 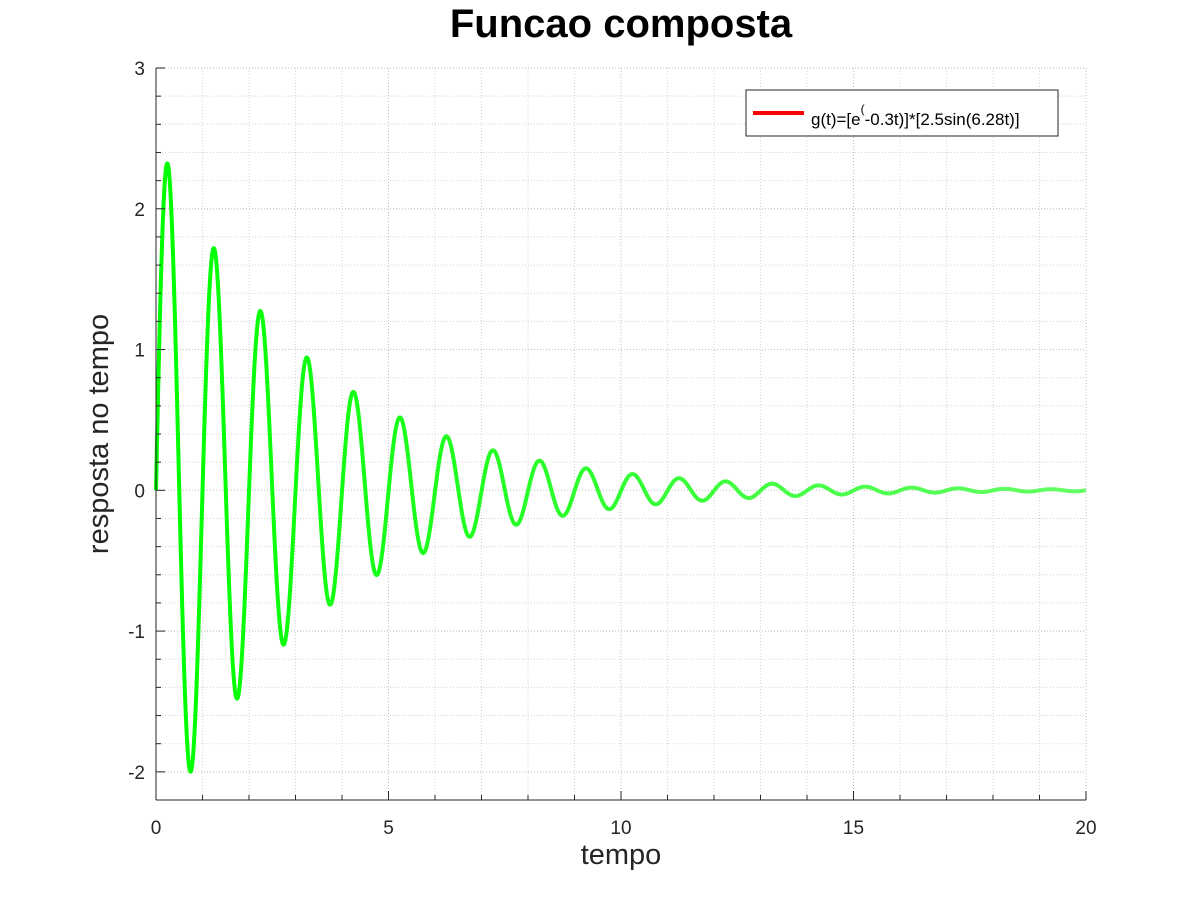 I want to click on x-axis-label: tempo, so click(x=621, y=855).